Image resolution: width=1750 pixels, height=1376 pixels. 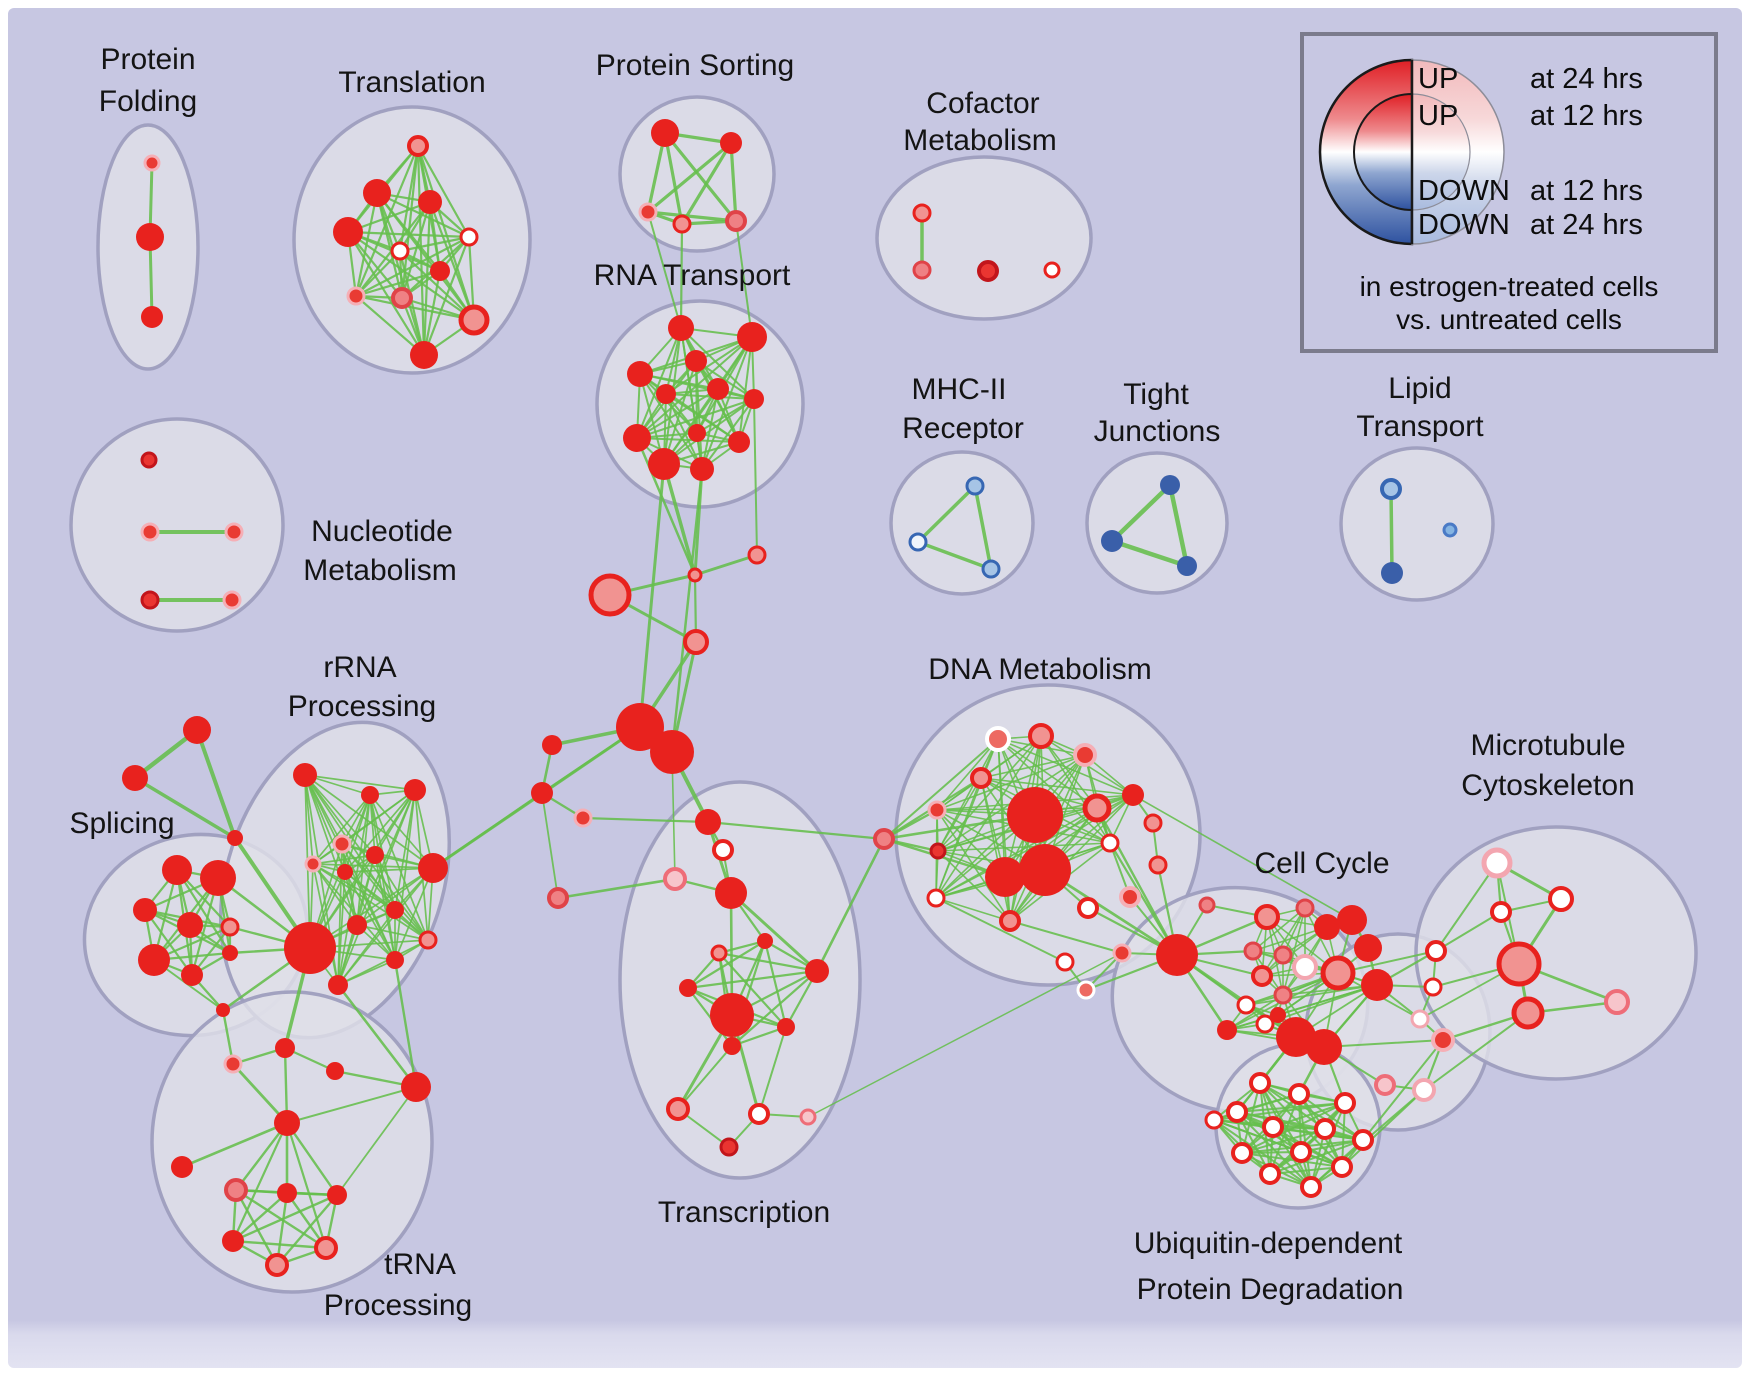 I want to click on gene-node-cy11, so click(x=1262, y=976).